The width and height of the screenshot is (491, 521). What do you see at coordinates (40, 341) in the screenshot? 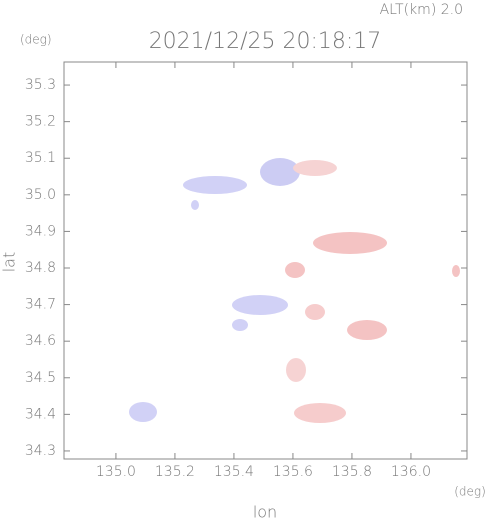
I see `y-tick-label: 34.6` at bounding box center [40, 341].